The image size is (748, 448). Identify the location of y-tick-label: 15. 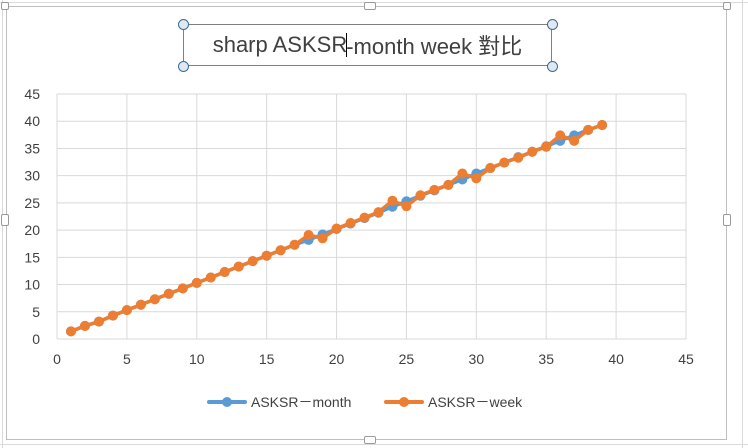
(32, 257).